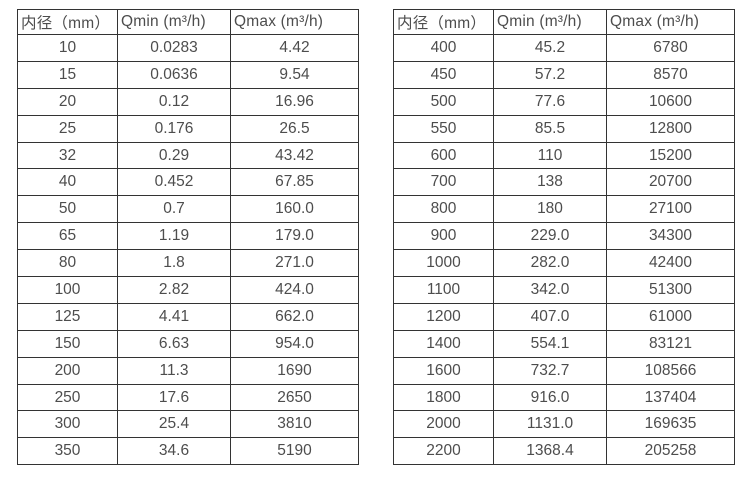 The width and height of the screenshot is (750, 483). I want to click on table-row: 200 11.3 1690, so click(188, 370).